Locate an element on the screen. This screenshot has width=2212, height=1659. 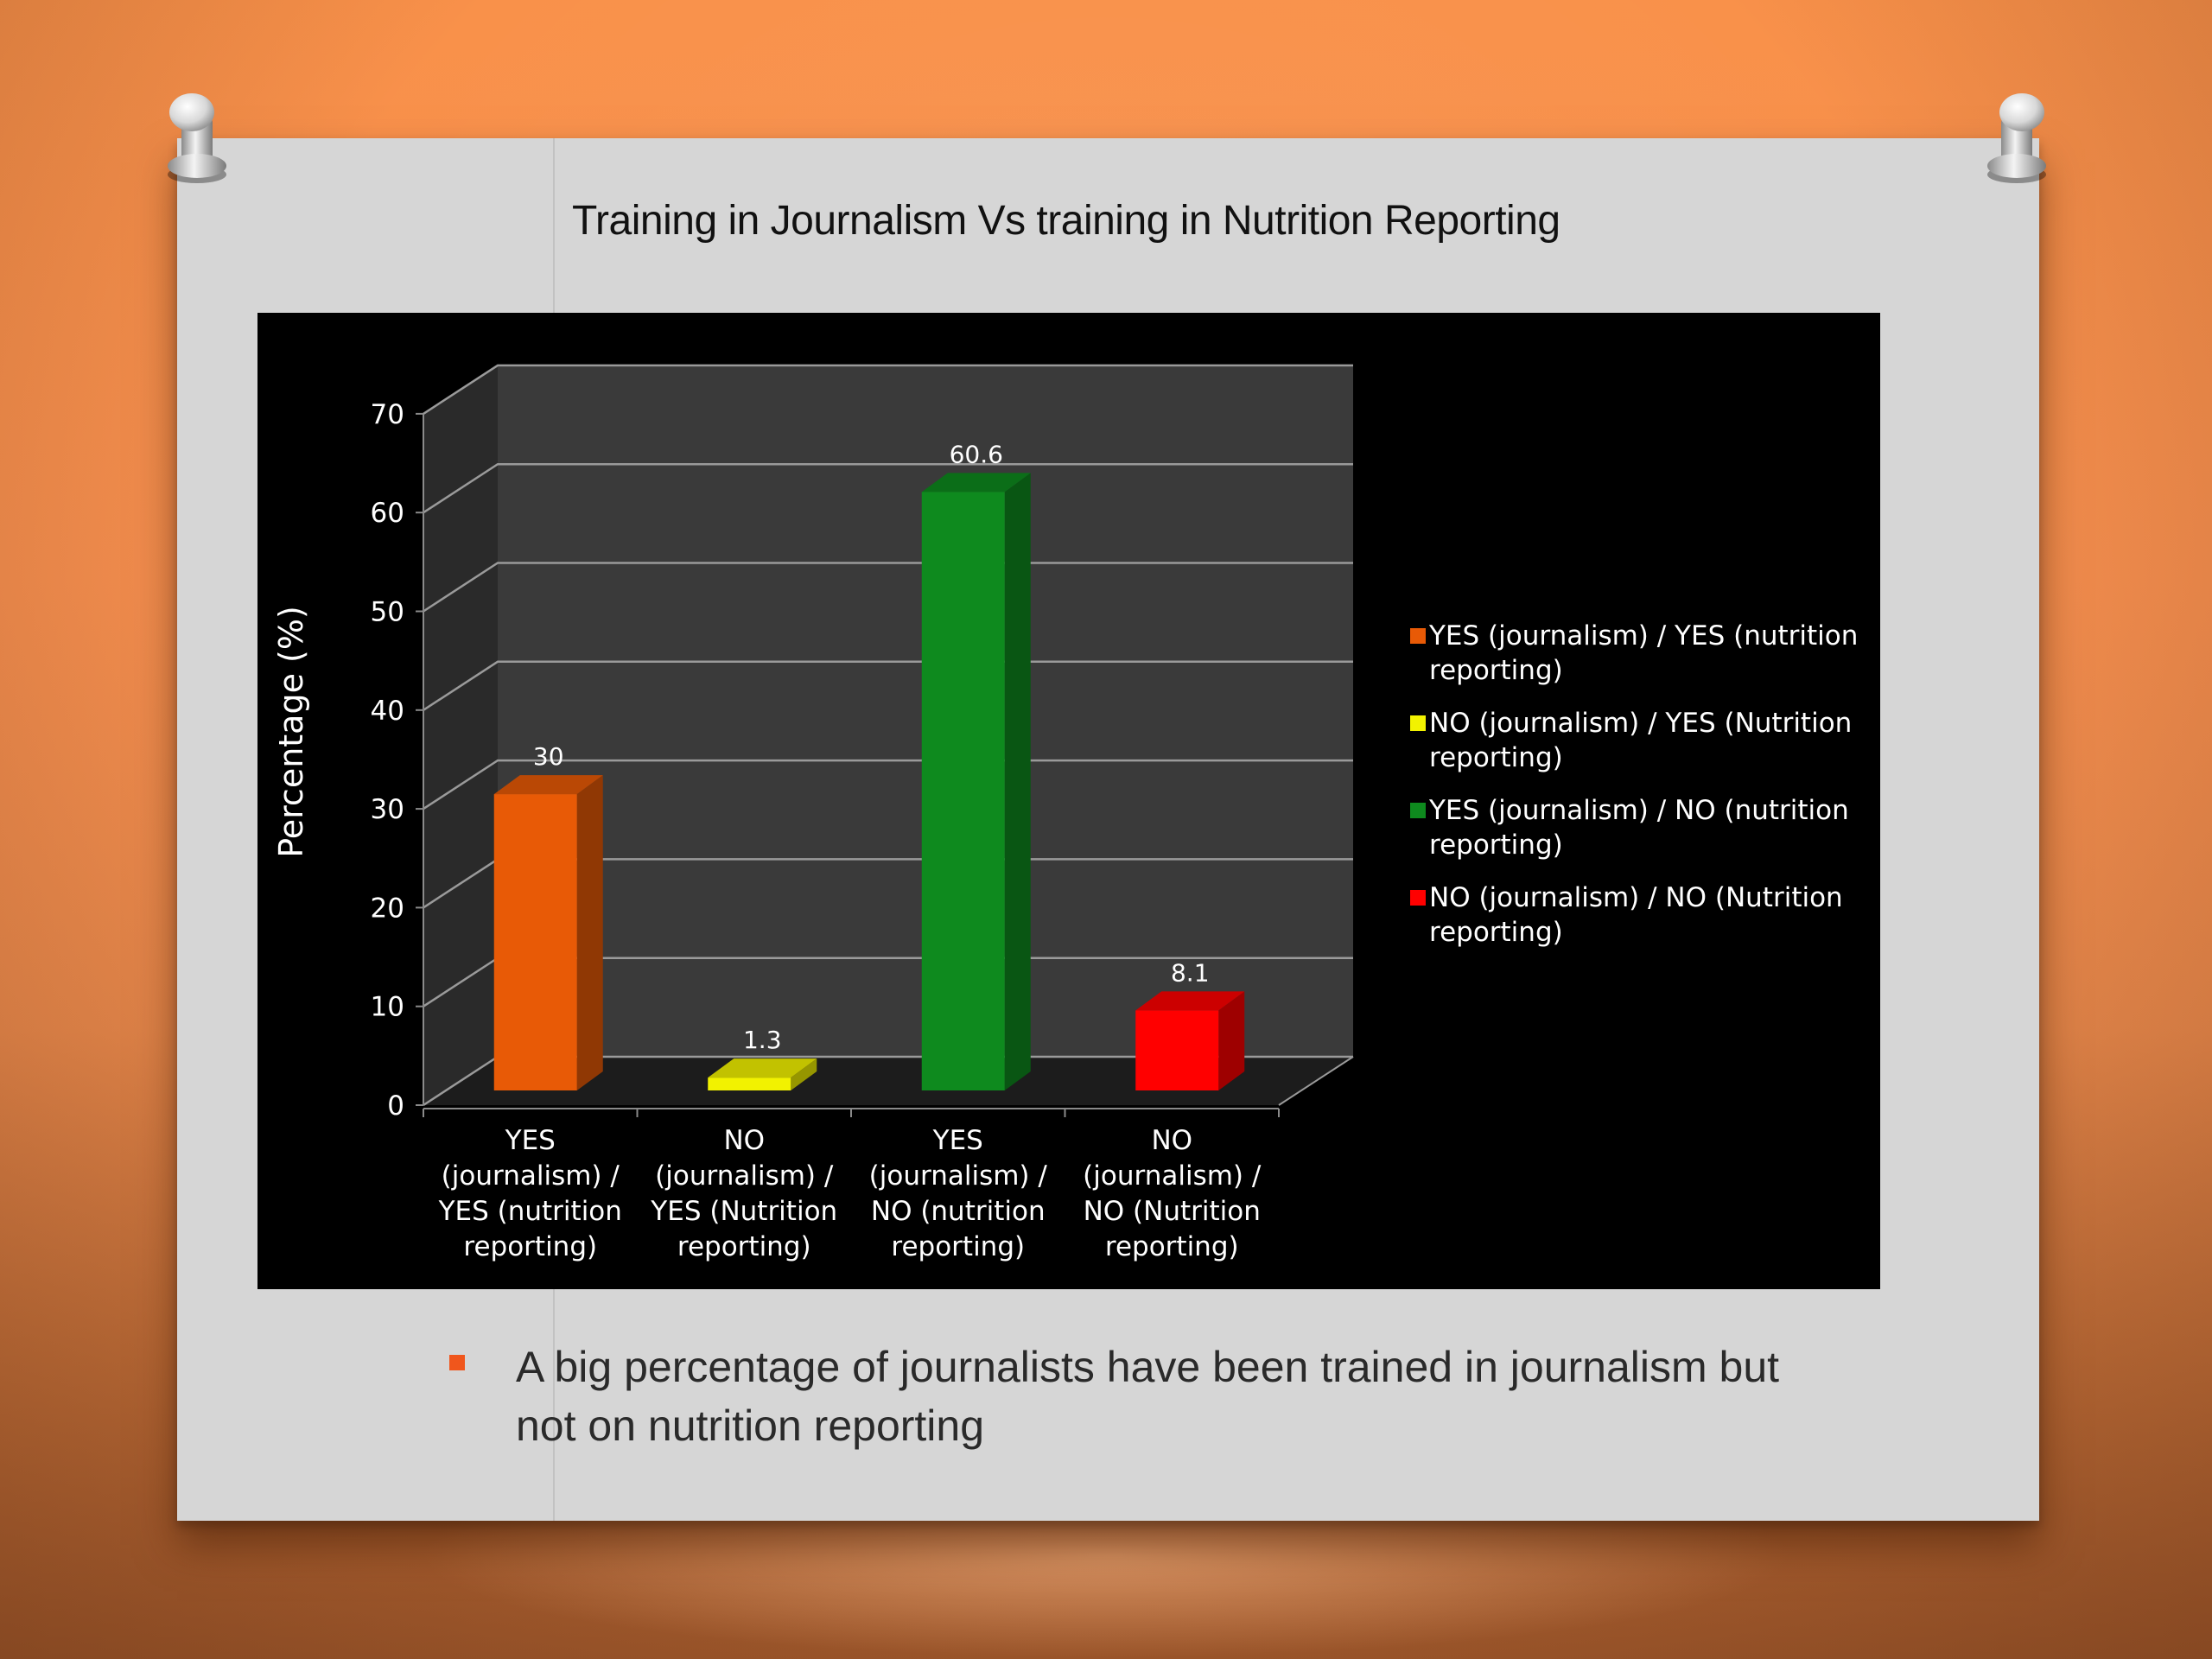
x-category-label: YES (nutrition is located at coordinates (530, 1211).